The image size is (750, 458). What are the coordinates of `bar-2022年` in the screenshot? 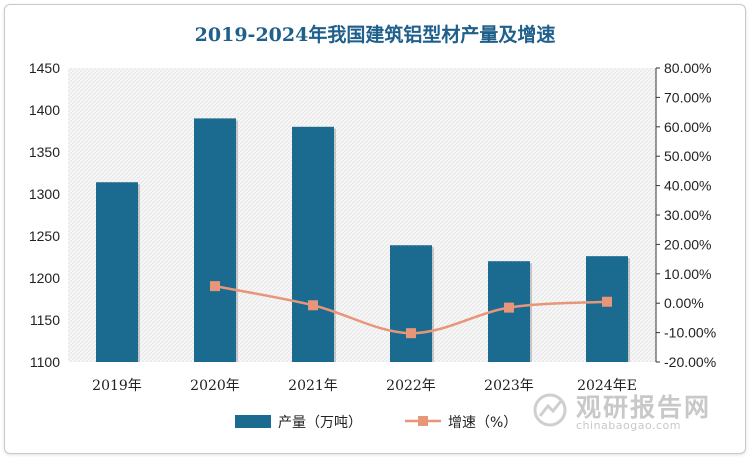 It's located at (411, 303).